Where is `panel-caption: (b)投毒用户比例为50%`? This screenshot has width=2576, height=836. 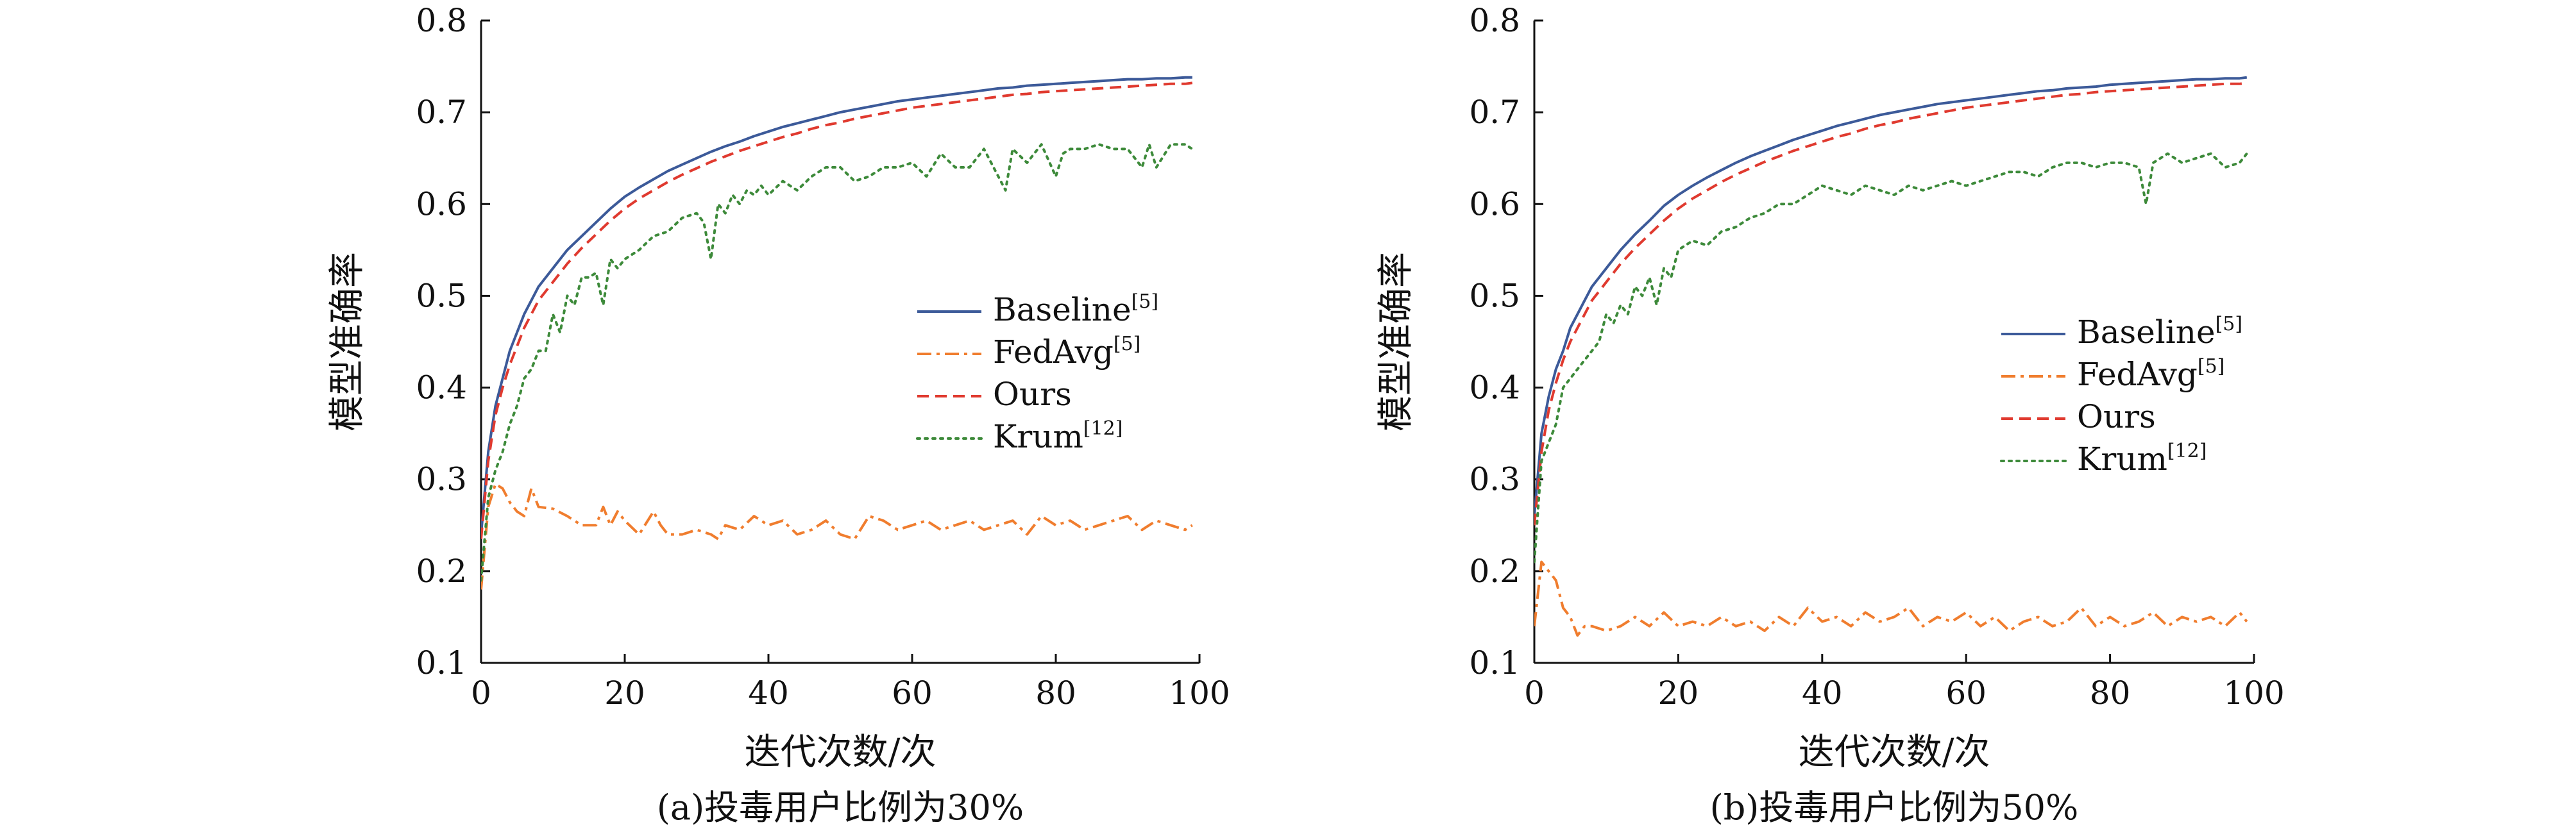
panel-caption: (b)投毒用户比例为50% is located at coordinates (1894, 807).